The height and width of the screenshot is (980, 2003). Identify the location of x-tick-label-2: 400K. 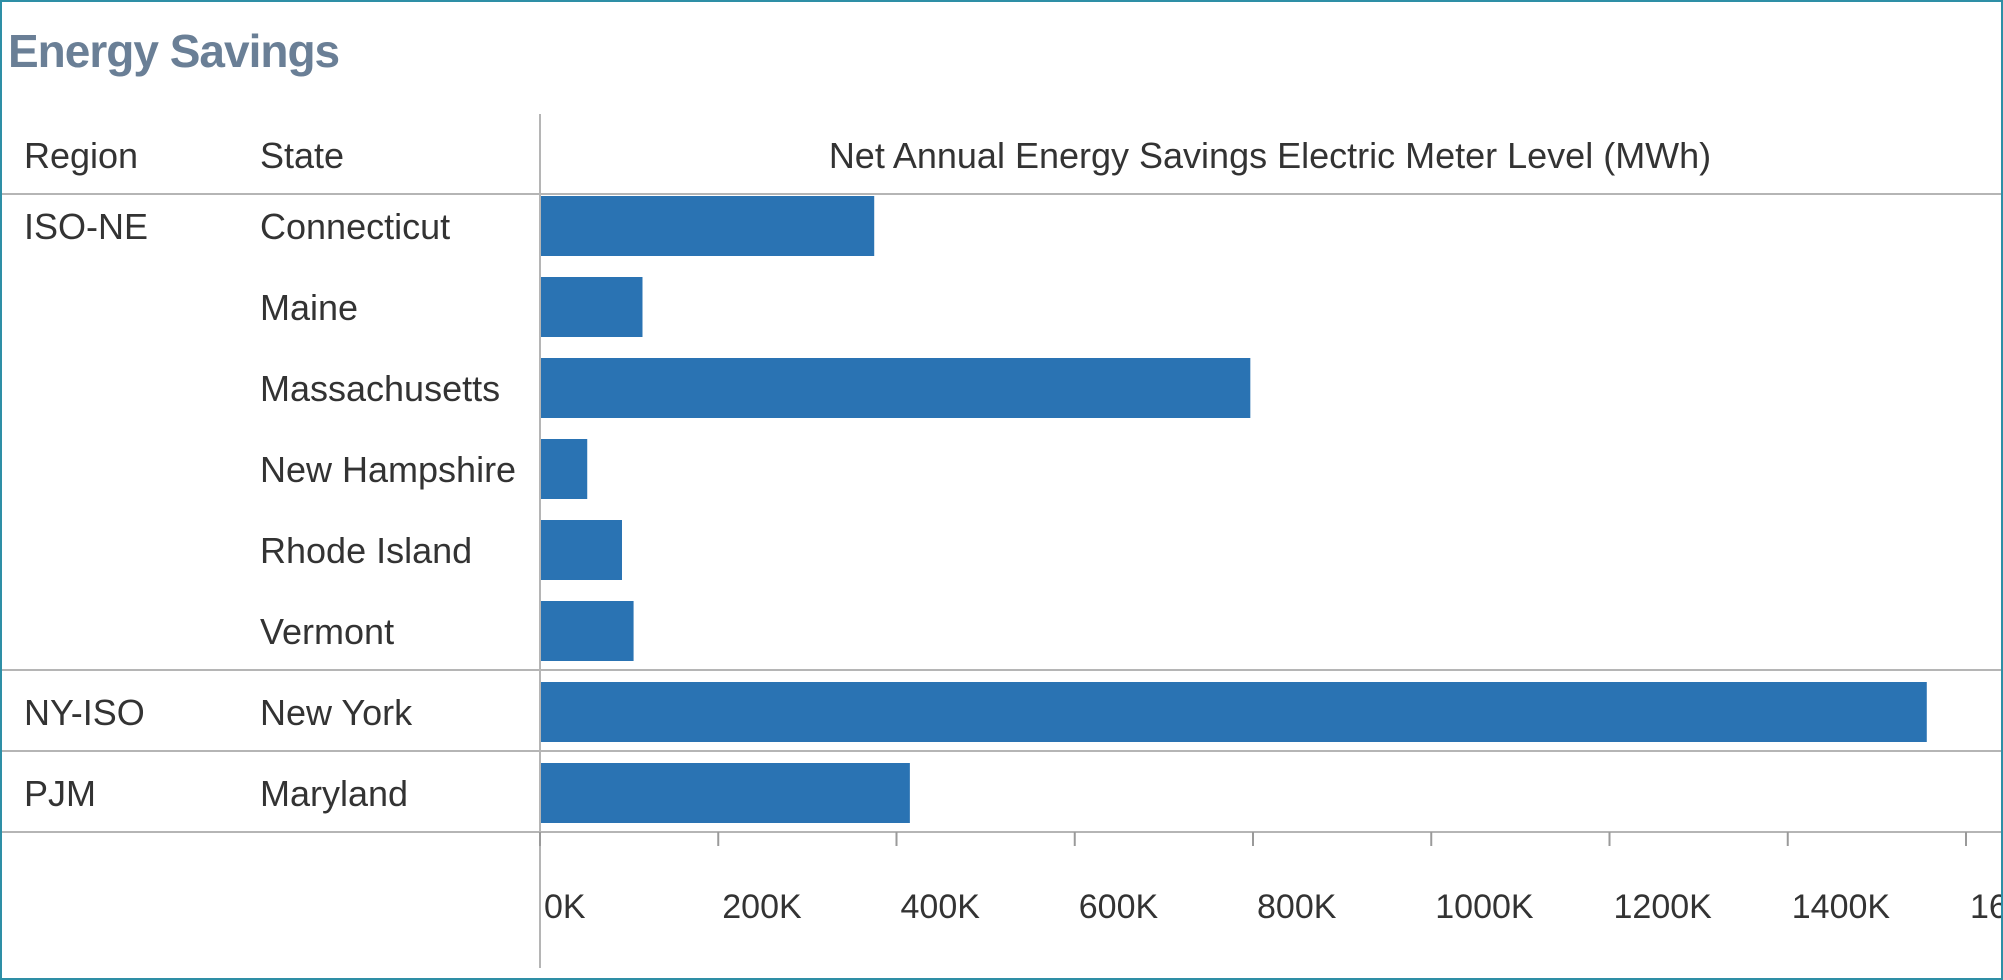
(941, 907).